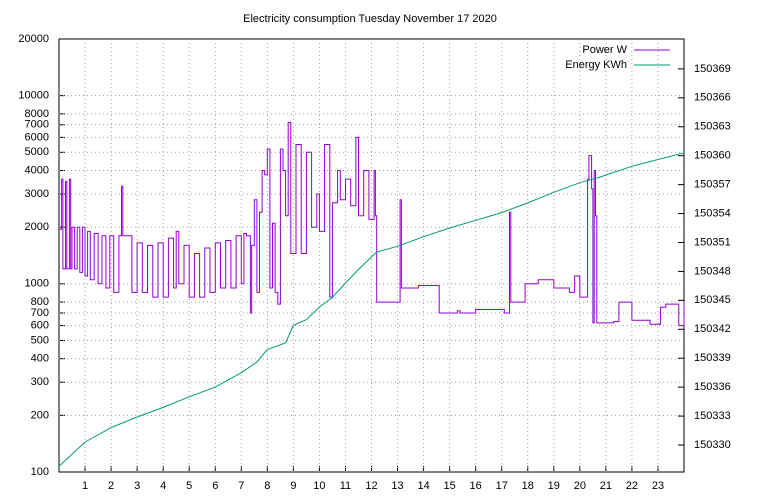  Describe the element at coordinates (658, 486) in the screenshot. I see `x-tick-label: 23` at that location.